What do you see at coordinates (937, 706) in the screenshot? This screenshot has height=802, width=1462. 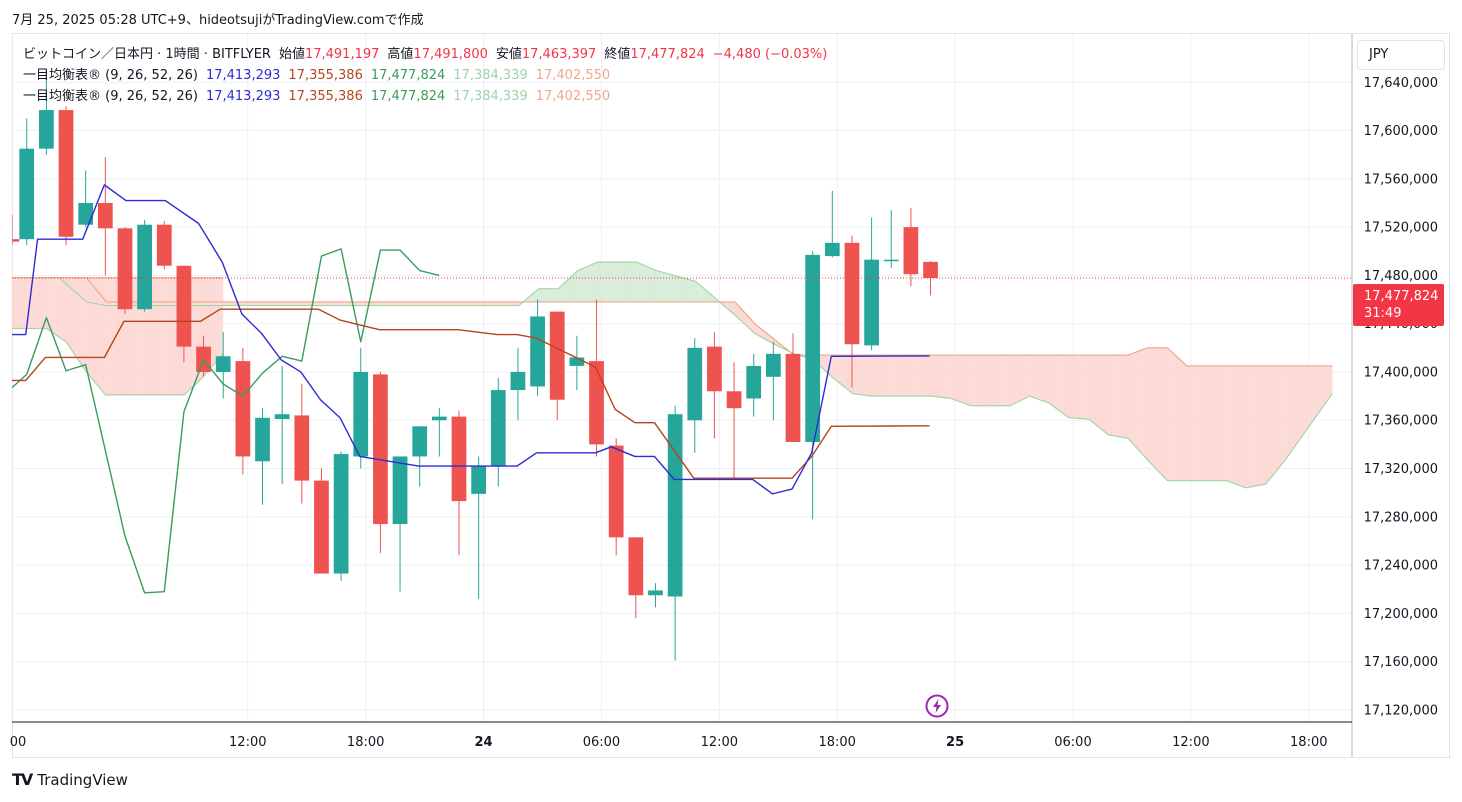 I see `replay-lightning-icon` at bounding box center [937, 706].